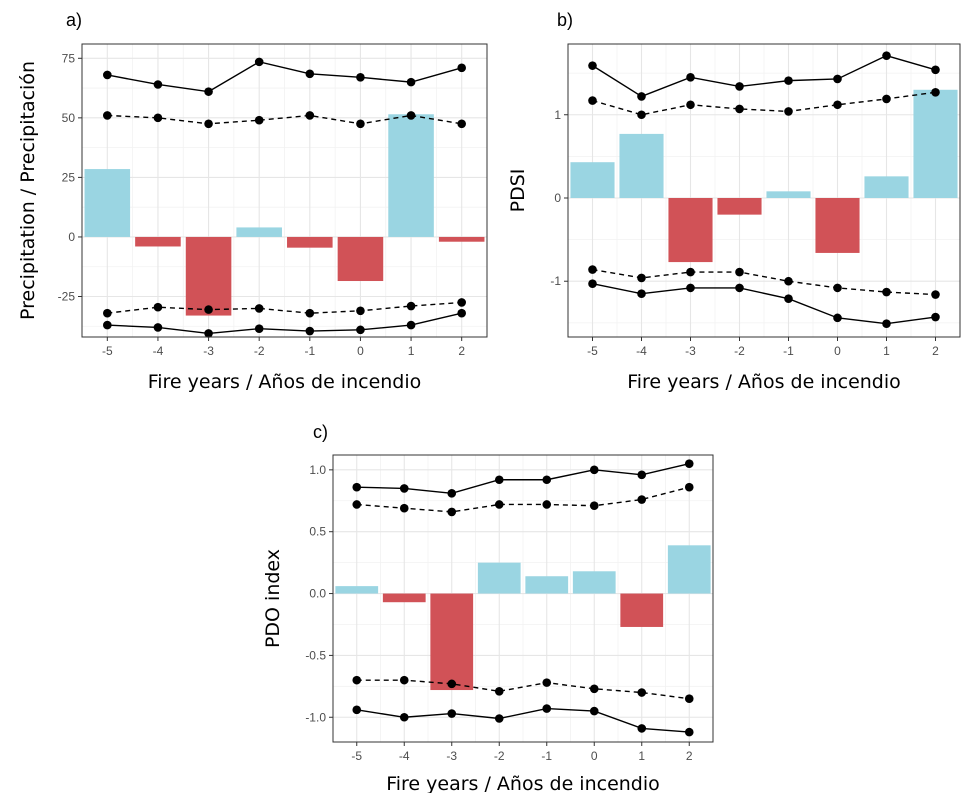 Image resolution: width=964 pixels, height=793 pixels. What do you see at coordinates (641, 756) in the screenshot?
I see `x-tick-label: 1` at bounding box center [641, 756].